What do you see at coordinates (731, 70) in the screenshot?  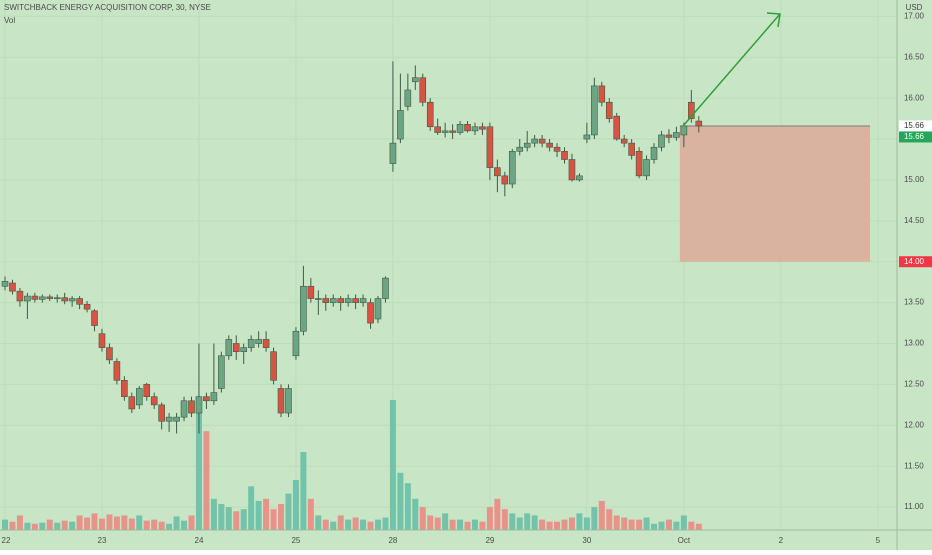 I see `target-arrow` at bounding box center [731, 70].